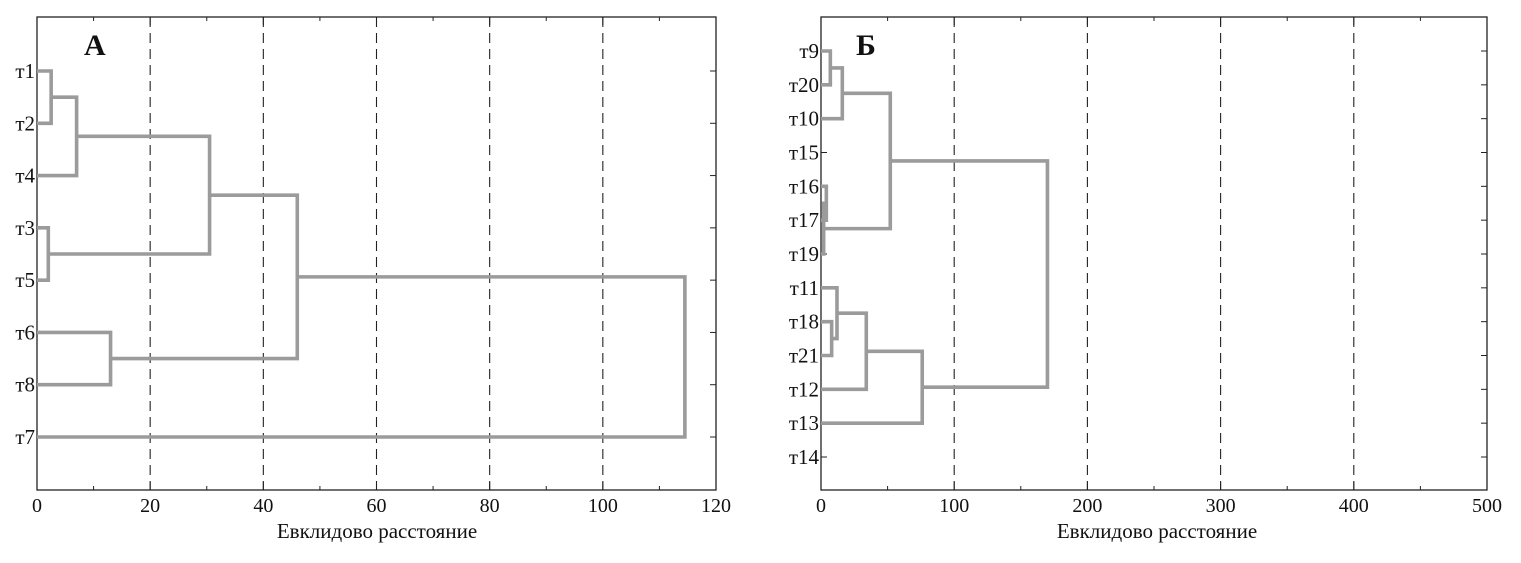 Image resolution: width=1521 pixels, height=563 pixels. What do you see at coordinates (25, 437) in the screenshot?
I see `panel-a-leaf-label: т7` at bounding box center [25, 437].